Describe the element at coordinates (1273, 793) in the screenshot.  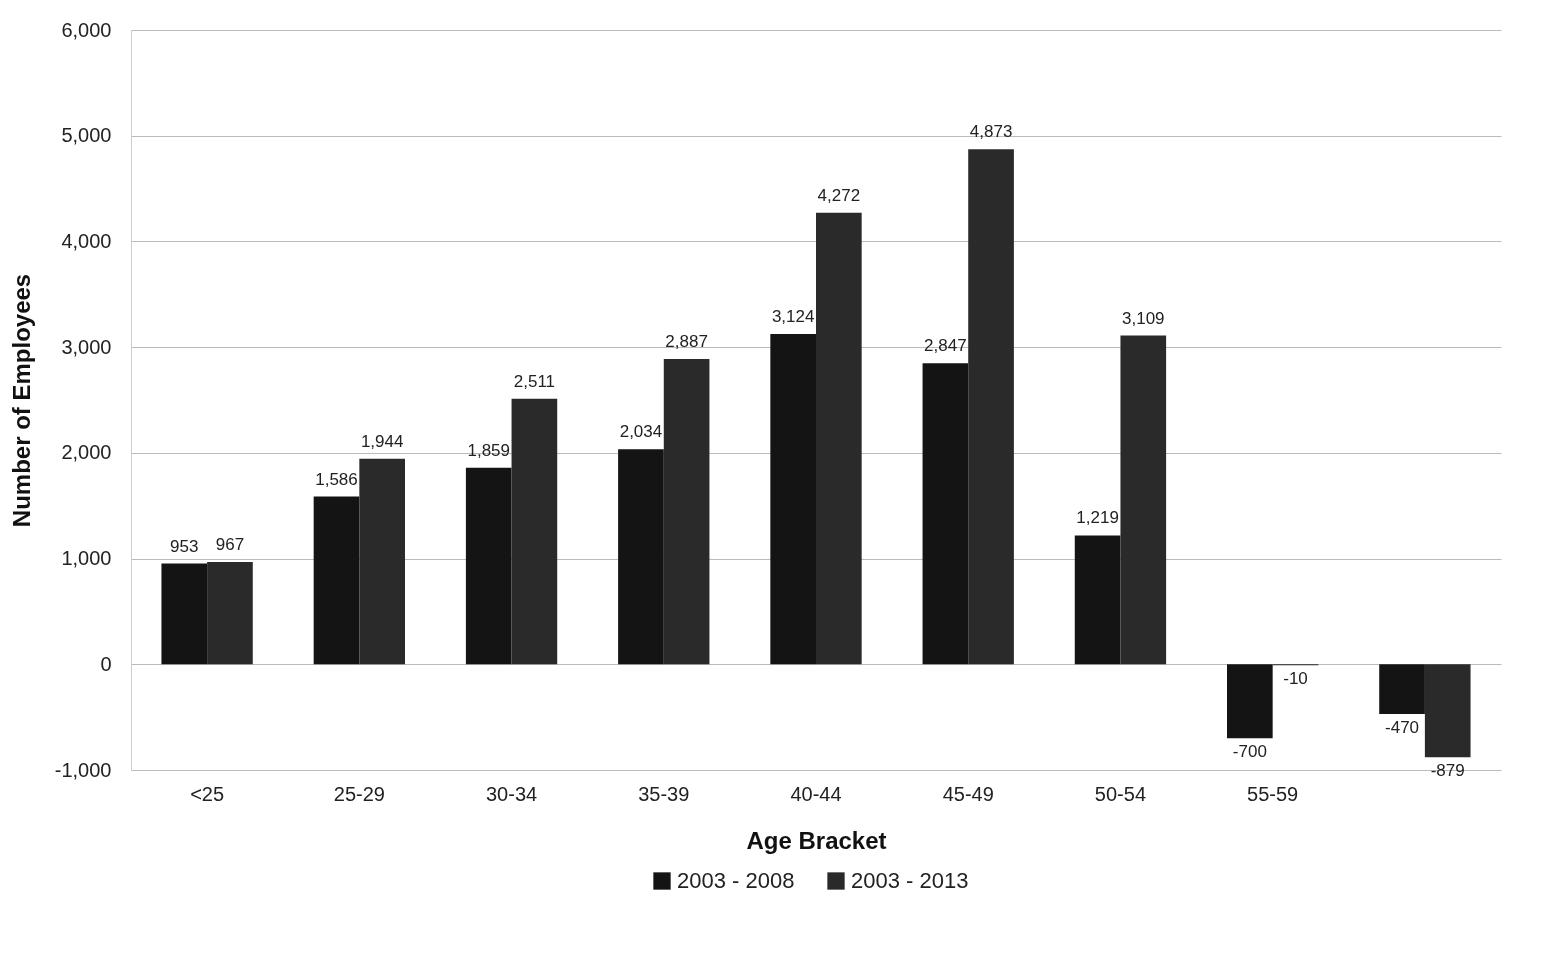
I see `x-tick-label: 55-59` at that location.